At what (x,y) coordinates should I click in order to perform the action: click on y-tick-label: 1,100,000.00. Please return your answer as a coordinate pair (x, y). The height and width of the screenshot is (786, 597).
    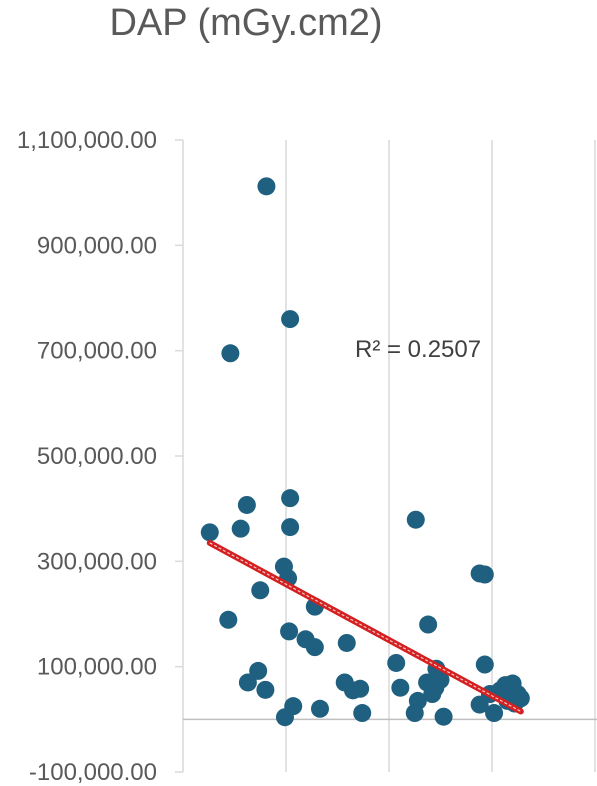
    Looking at the image, I should click on (87, 140).